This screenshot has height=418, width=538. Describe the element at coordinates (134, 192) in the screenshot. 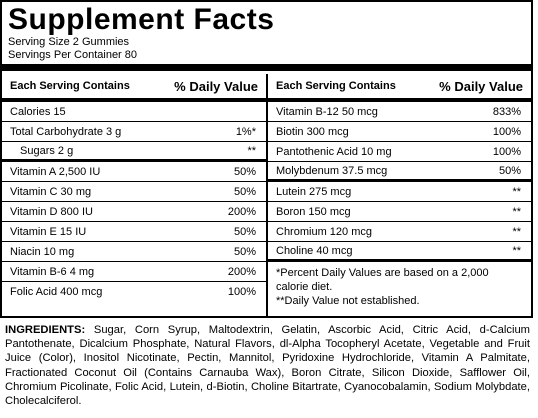

I see `nutrient-row: Vitamin C 30 mg 50%` at that location.